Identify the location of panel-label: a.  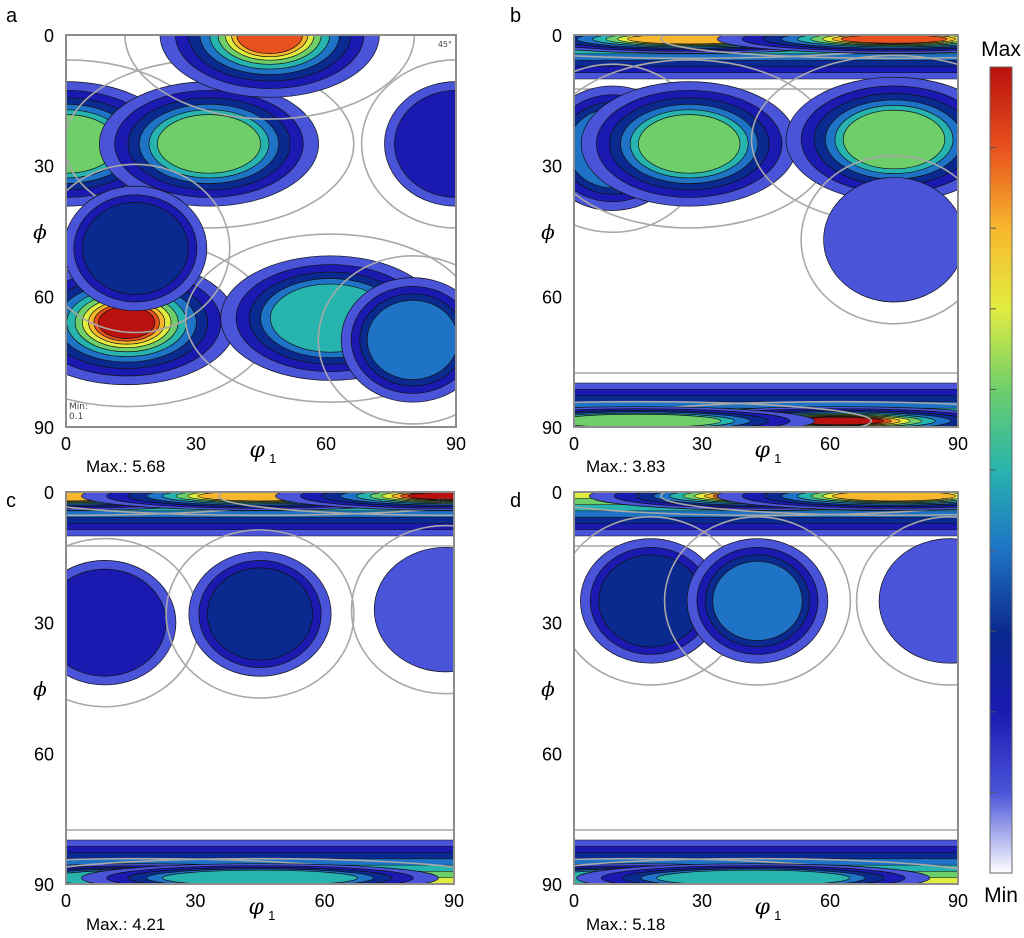
(12, 16).